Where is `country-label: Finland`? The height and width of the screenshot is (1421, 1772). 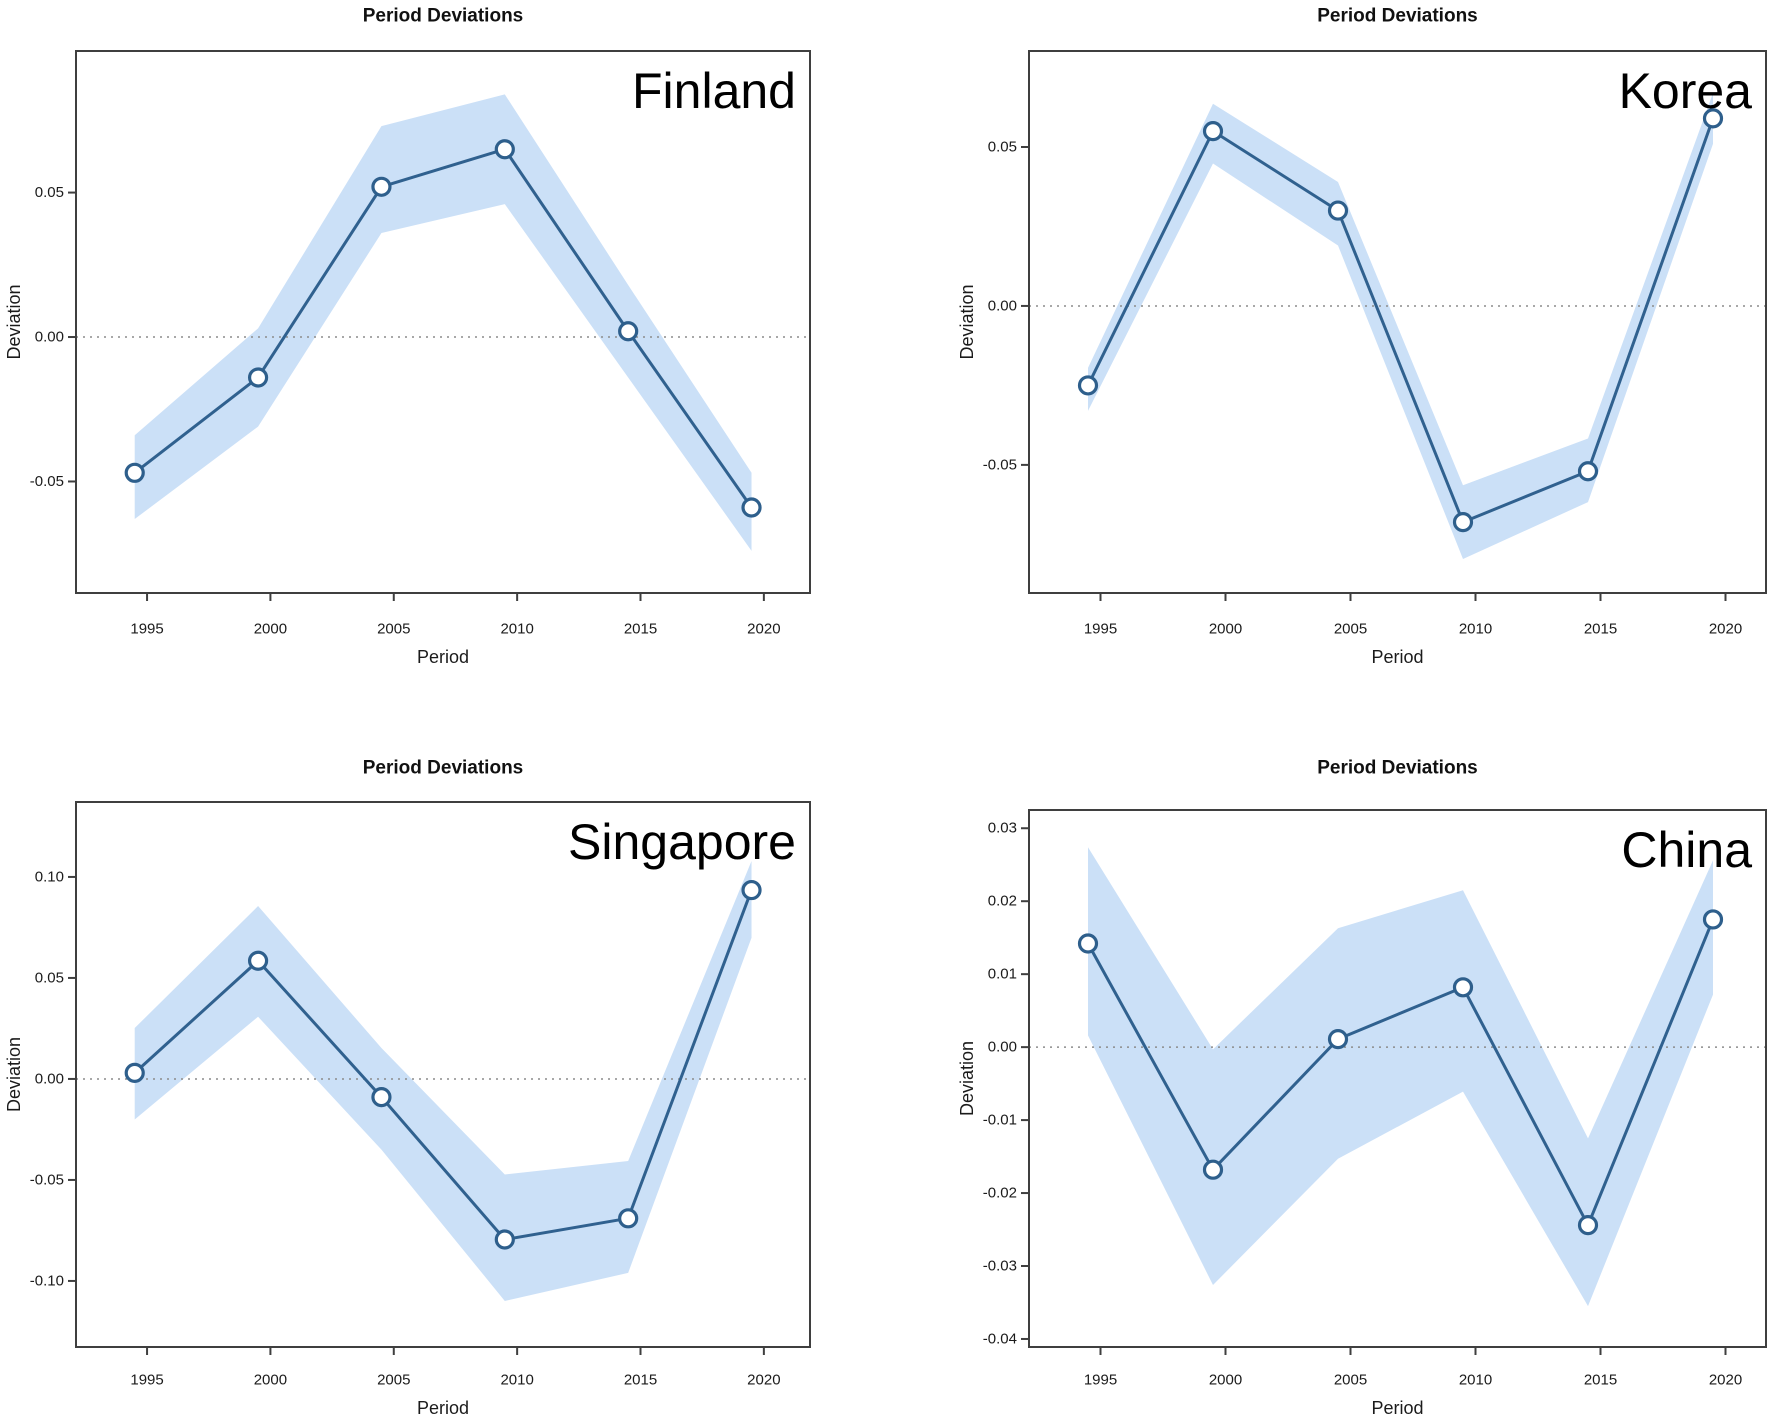 country-label: Finland is located at coordinates (714, 91).